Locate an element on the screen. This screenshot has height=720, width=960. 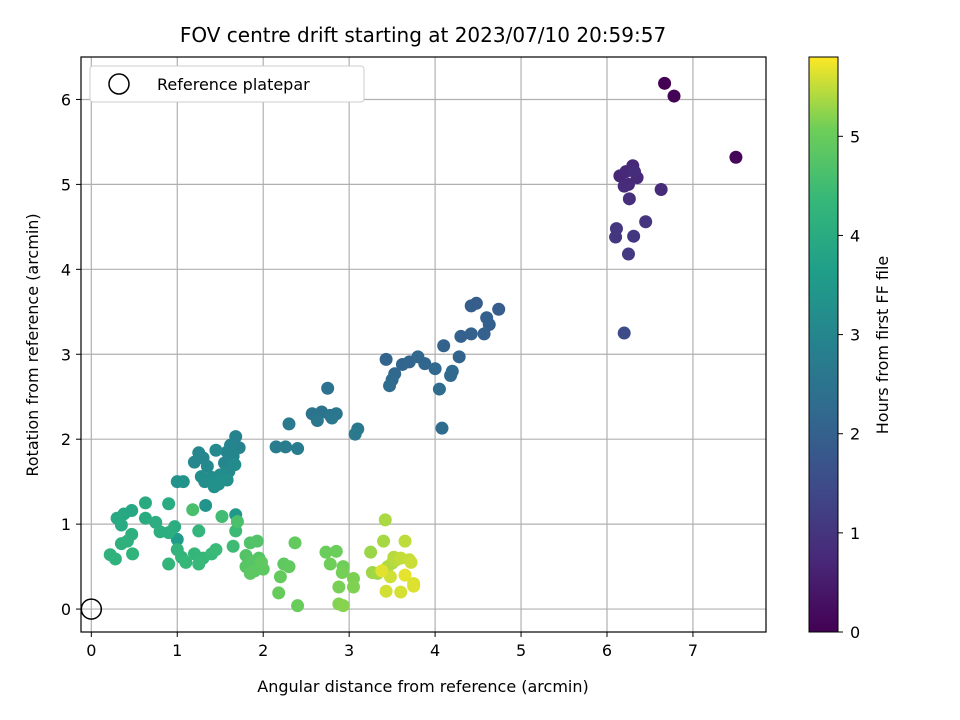
y-tick-label: 1 is located at coordinates (66, 524).